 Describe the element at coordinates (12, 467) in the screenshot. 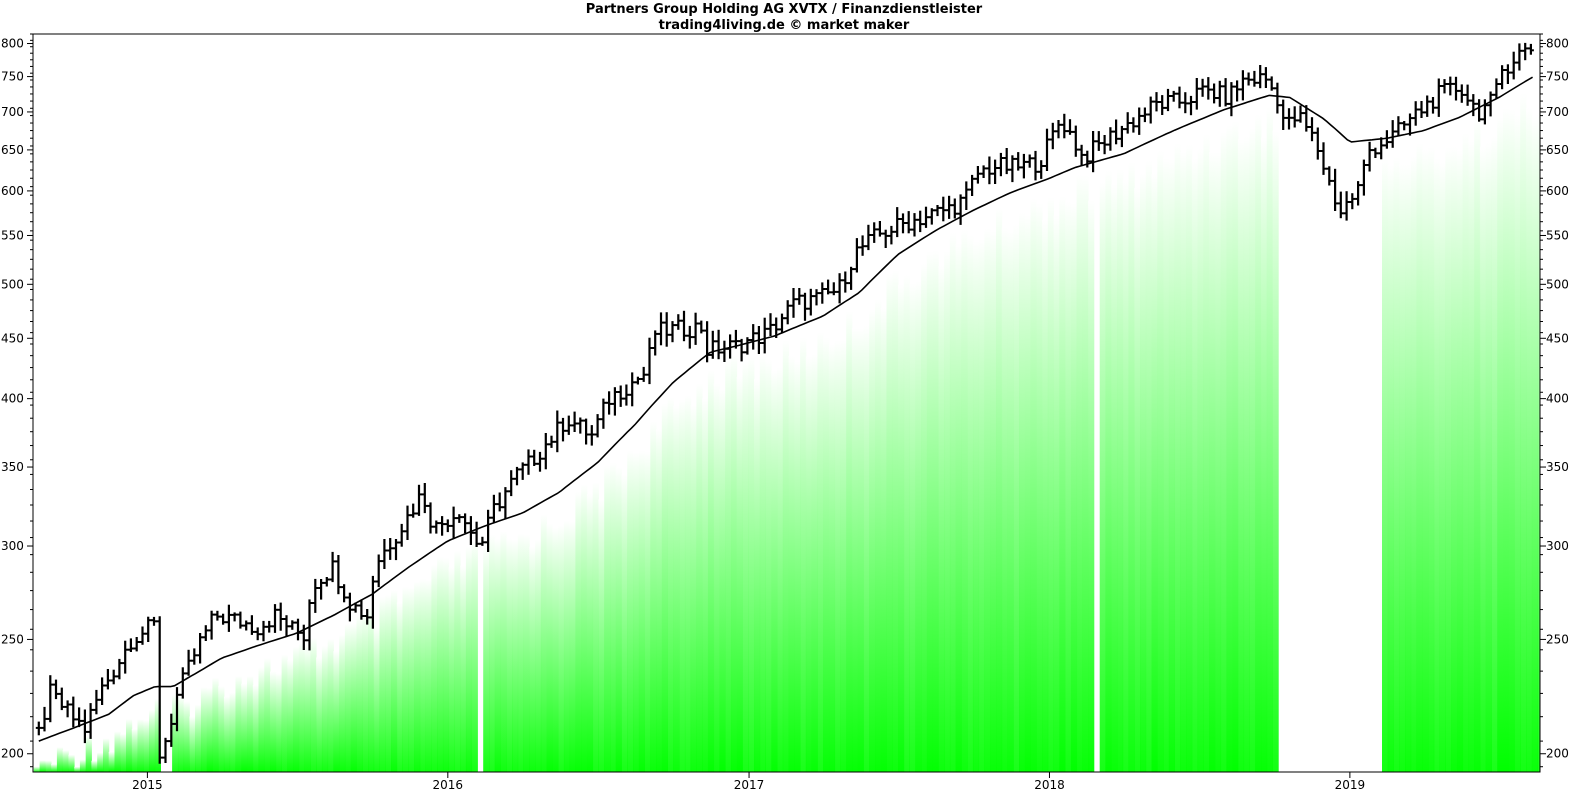

I see `y-tick-label-left: 350` at that location.